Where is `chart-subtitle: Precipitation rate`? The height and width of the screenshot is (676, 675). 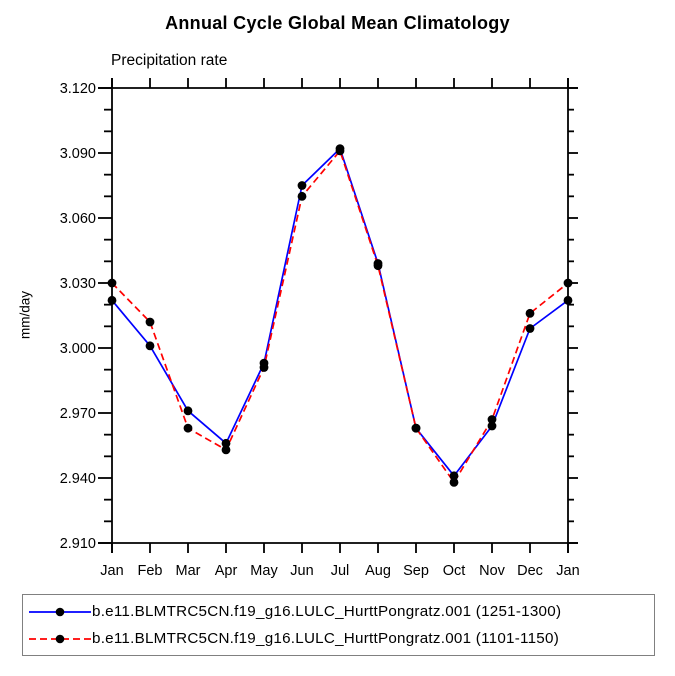
chart-subtitle: Precipitation rate is located at coordinates (169, 60).